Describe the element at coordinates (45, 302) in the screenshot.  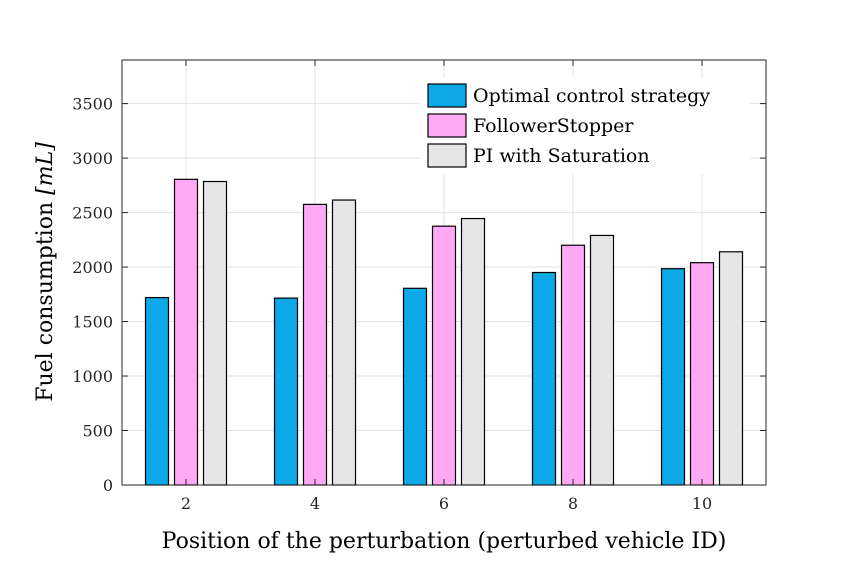
I see `y-axis-title-main: Fuel consumption` at that location.